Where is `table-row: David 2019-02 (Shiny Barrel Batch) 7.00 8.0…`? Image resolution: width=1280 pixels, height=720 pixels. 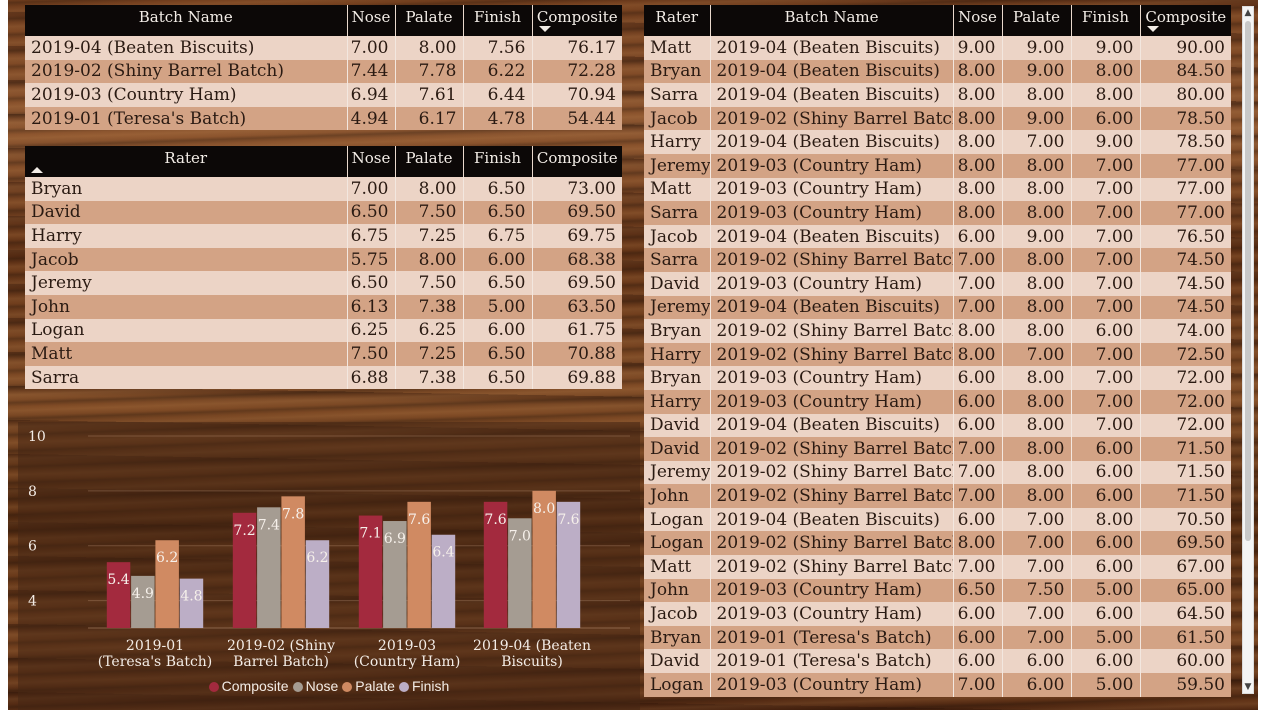
table-row: David 2019-02 (Shiny Barrel Batch) 7.00 8.0… is located at coordinates (937, 449).